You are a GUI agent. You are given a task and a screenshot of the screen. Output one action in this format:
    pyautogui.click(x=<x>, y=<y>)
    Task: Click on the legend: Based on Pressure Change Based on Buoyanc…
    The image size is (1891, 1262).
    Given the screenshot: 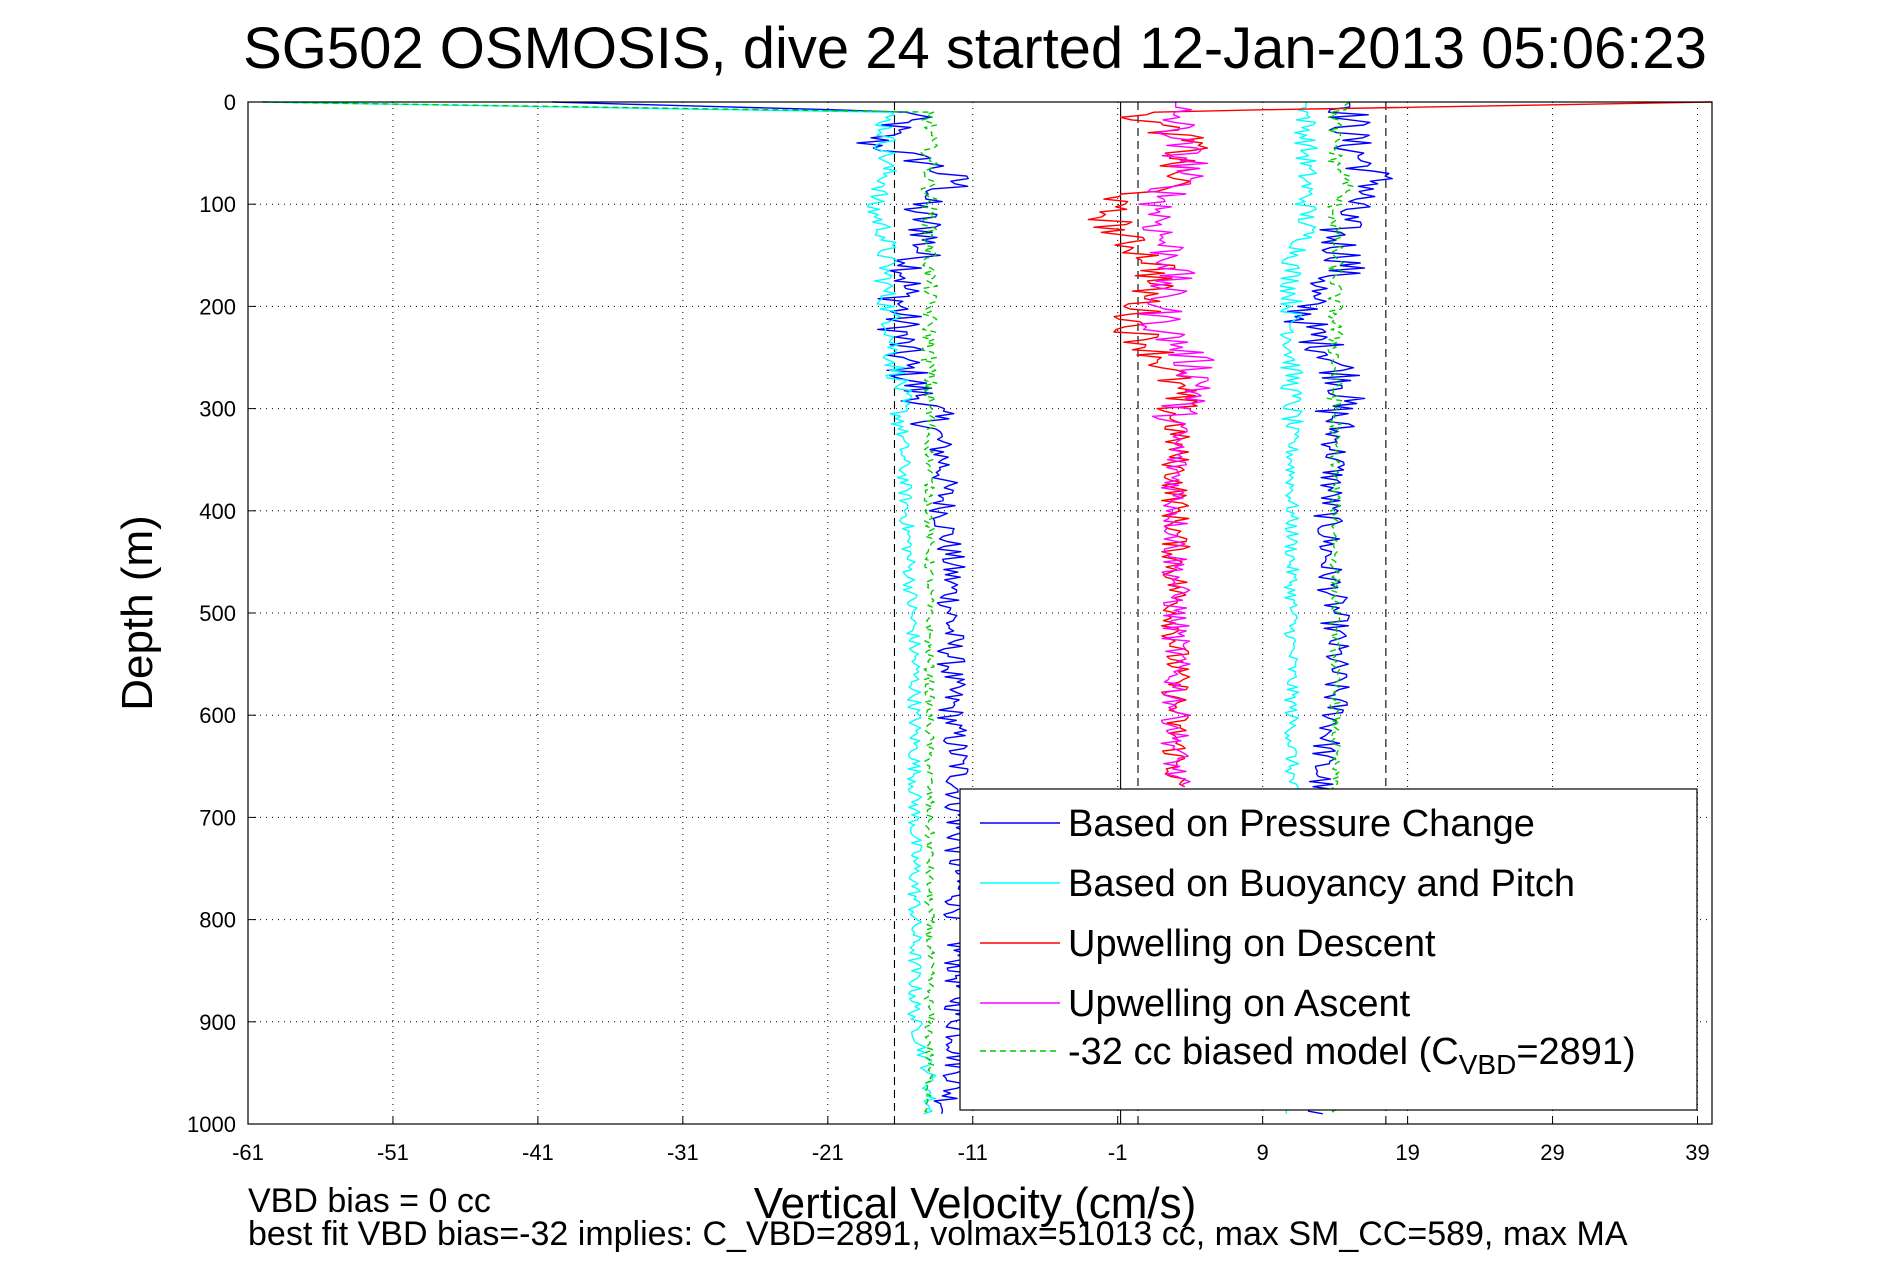 What is the action you would take?
    pyautogui.click(x=1328, y=949)
    